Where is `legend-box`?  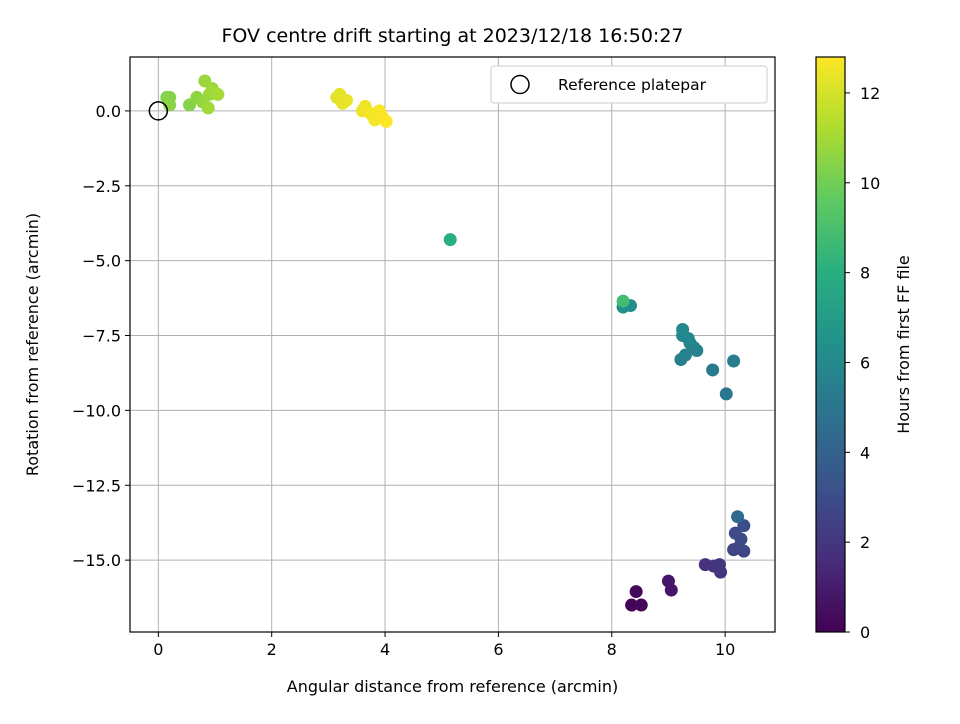
legend-box is located at coordinates (629, 84).